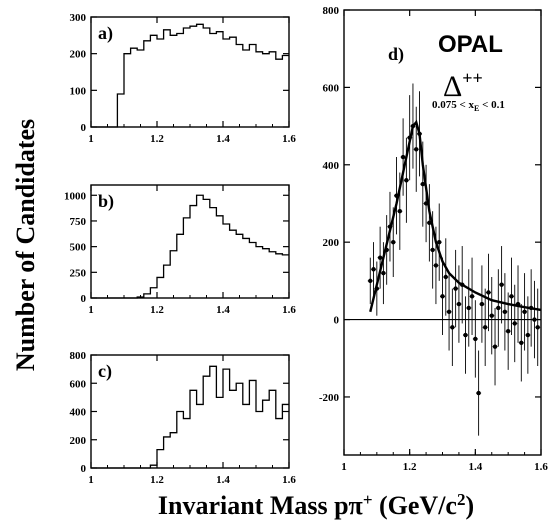 This screenshot has height=526, width=549. Describe the element at coordinates (78, 413) in the screenshot. I see `panel-c-ytick-label: 400` at that location.